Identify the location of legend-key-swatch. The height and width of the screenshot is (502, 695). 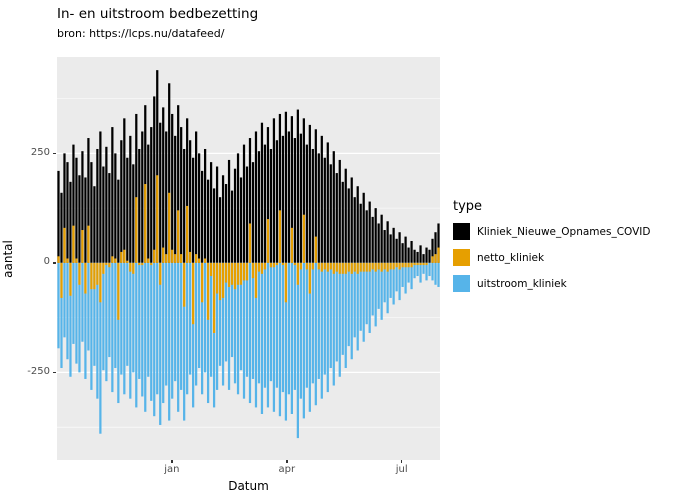
(461, 283).